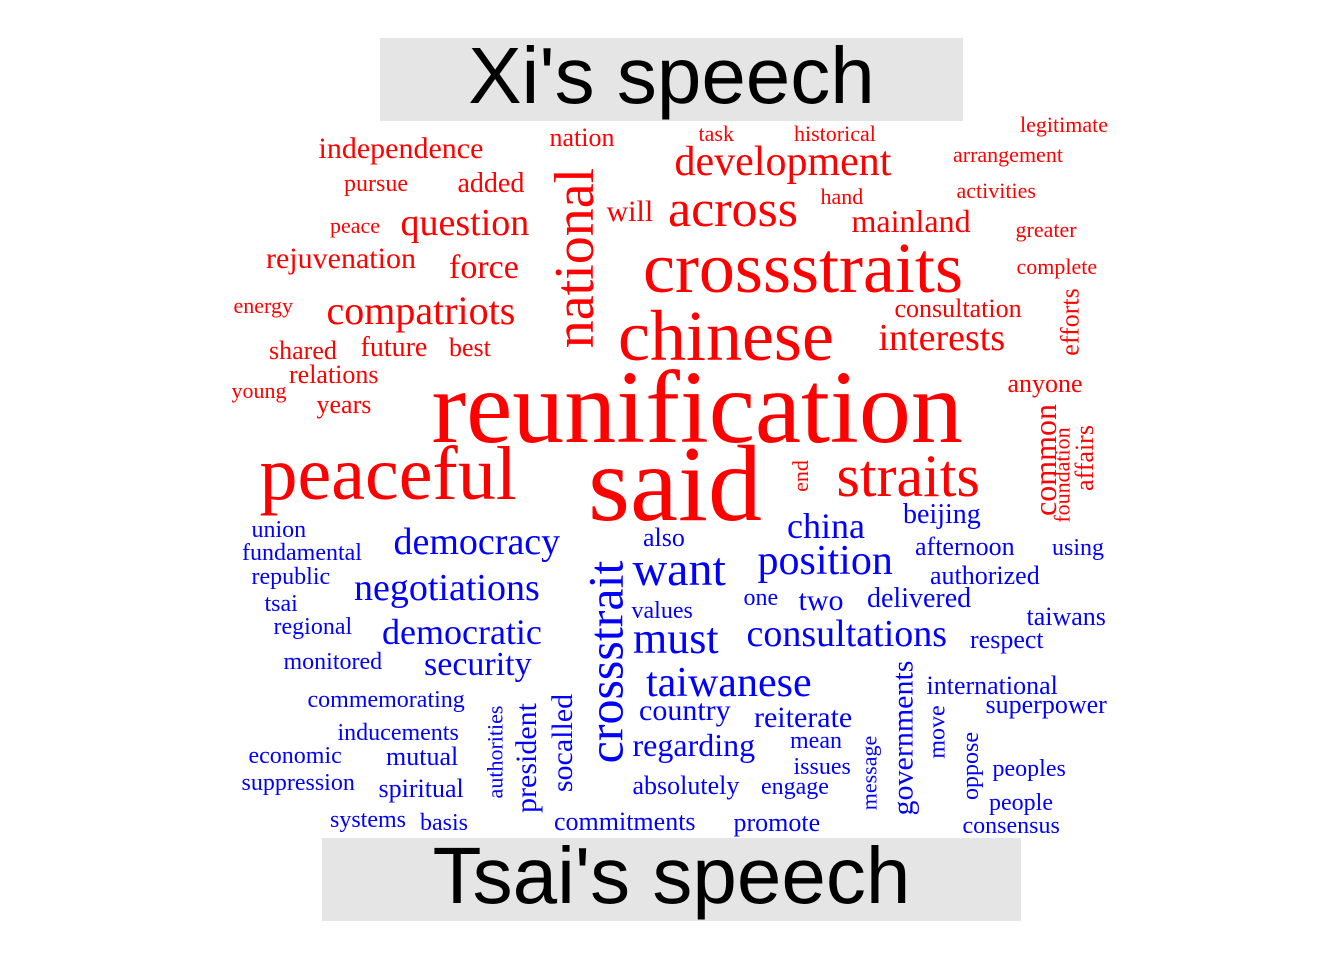 This screenshot has width=1344, height=960. What do you see at coordinates (1011, 826) in the screenshot?
I see `word-consensus: consensus` at bounding box center [1011, 826].